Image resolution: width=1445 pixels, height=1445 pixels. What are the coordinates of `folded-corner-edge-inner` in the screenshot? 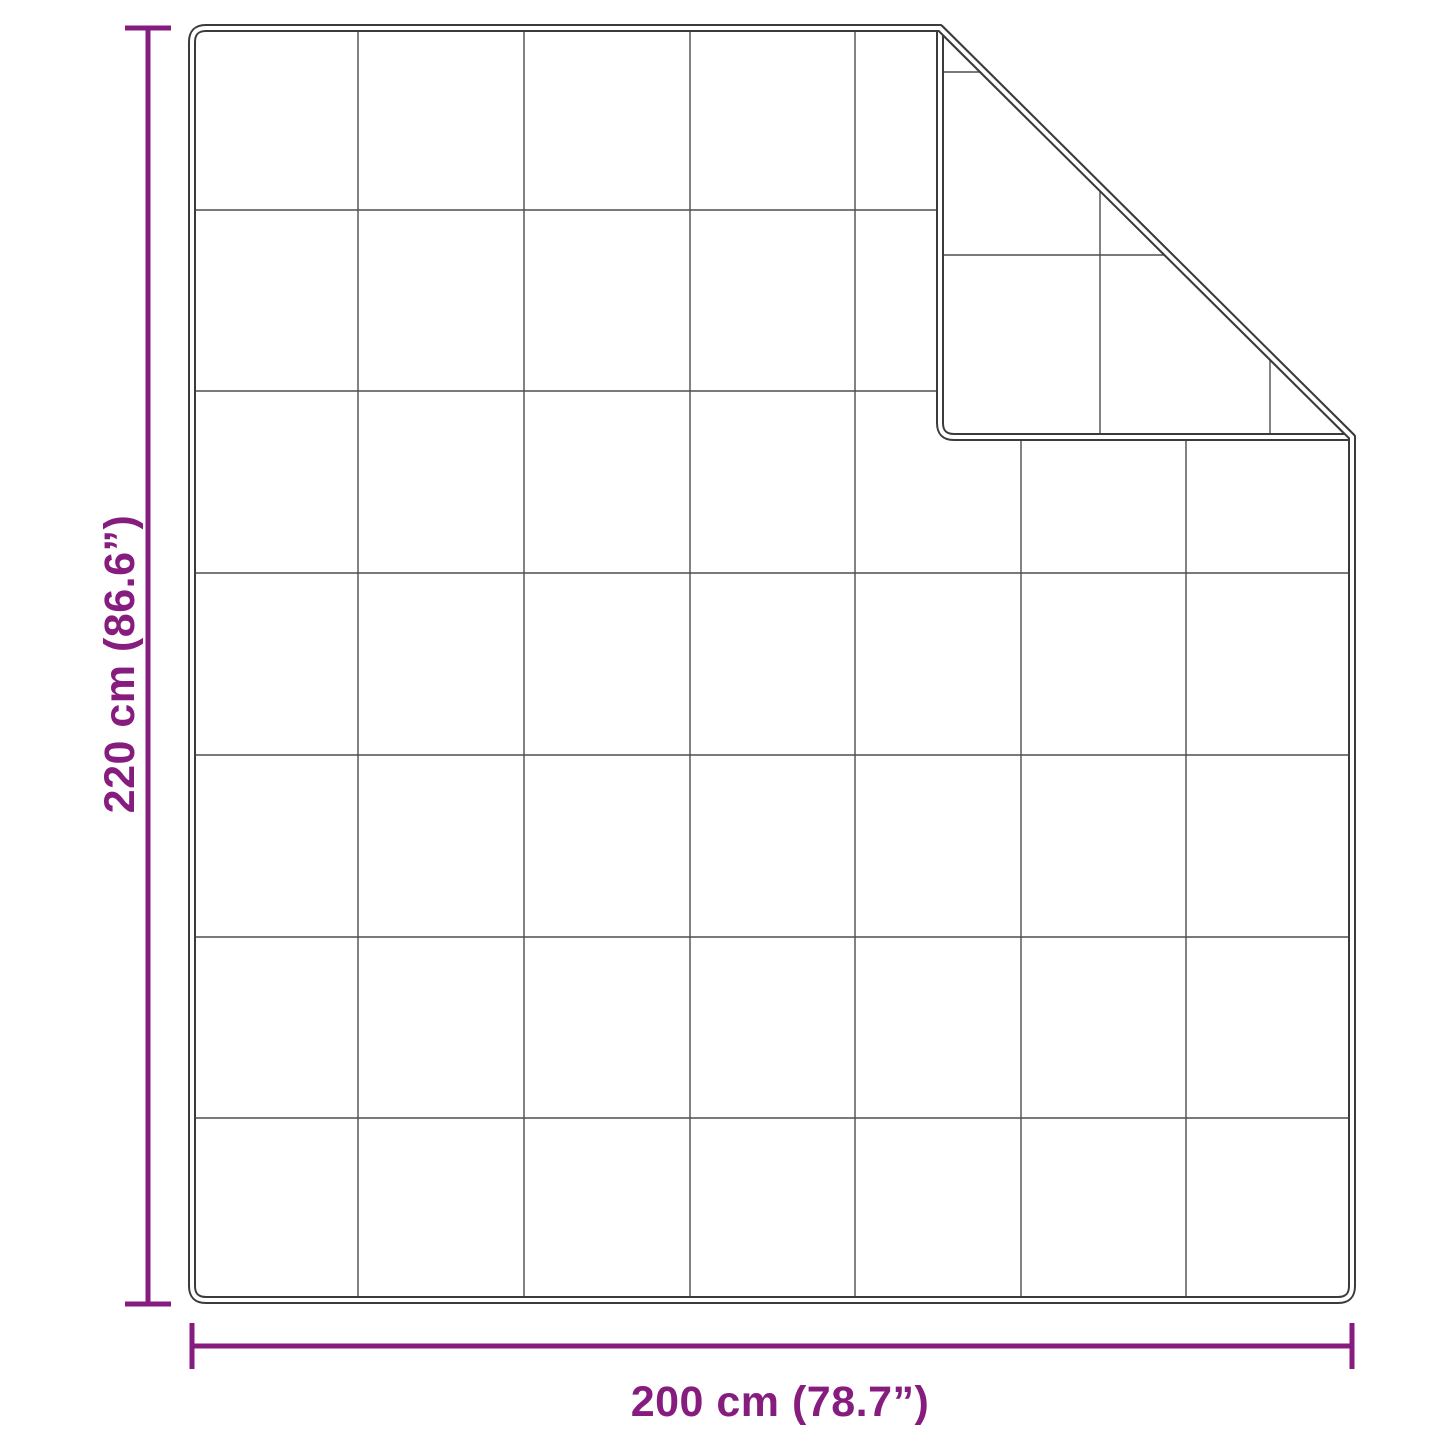 It's located at (1146, 232).